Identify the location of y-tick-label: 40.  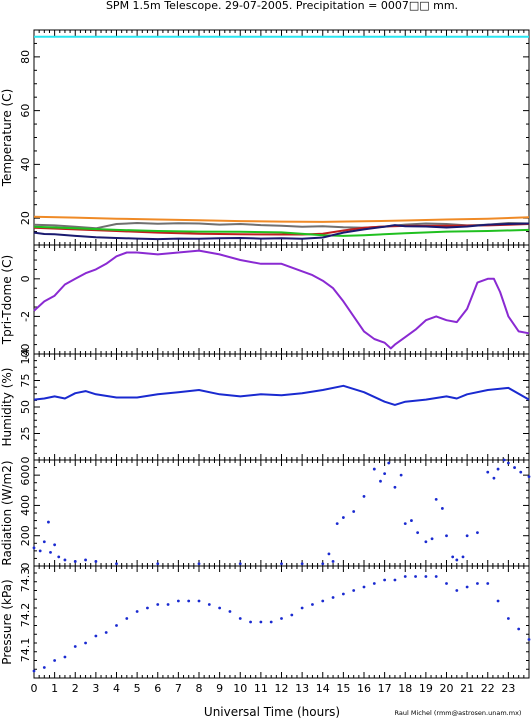
(25, 164).